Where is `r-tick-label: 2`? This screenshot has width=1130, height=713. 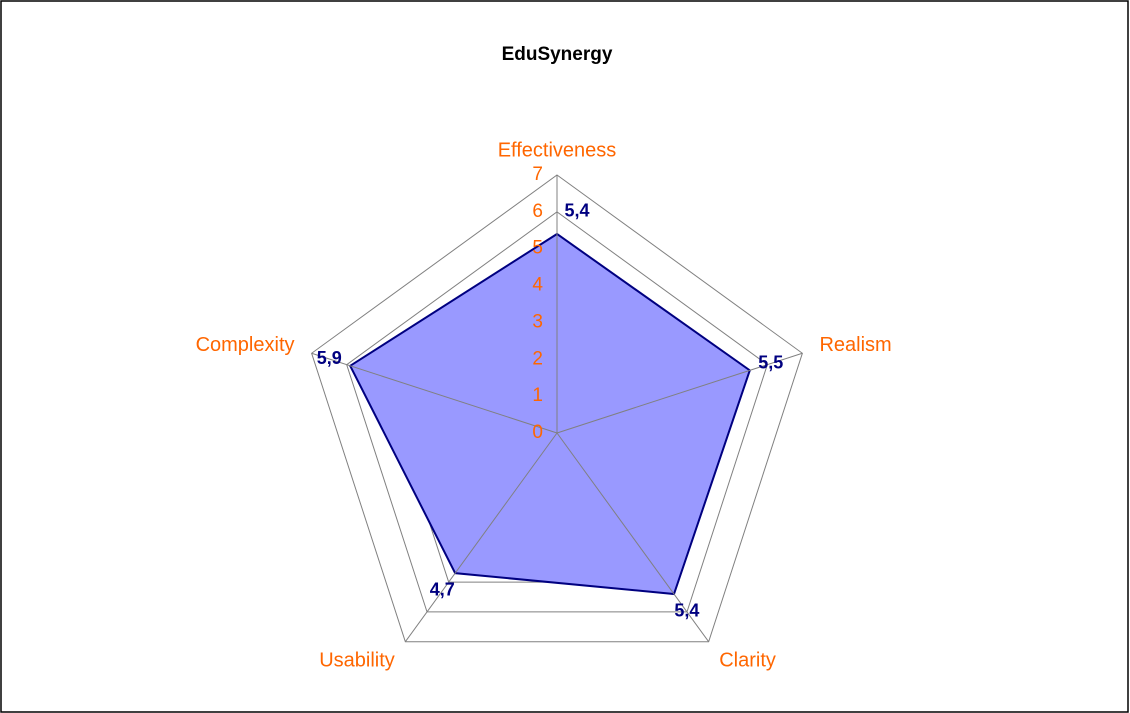
r-tick-label: 2 is located at coordinates (537, 358).